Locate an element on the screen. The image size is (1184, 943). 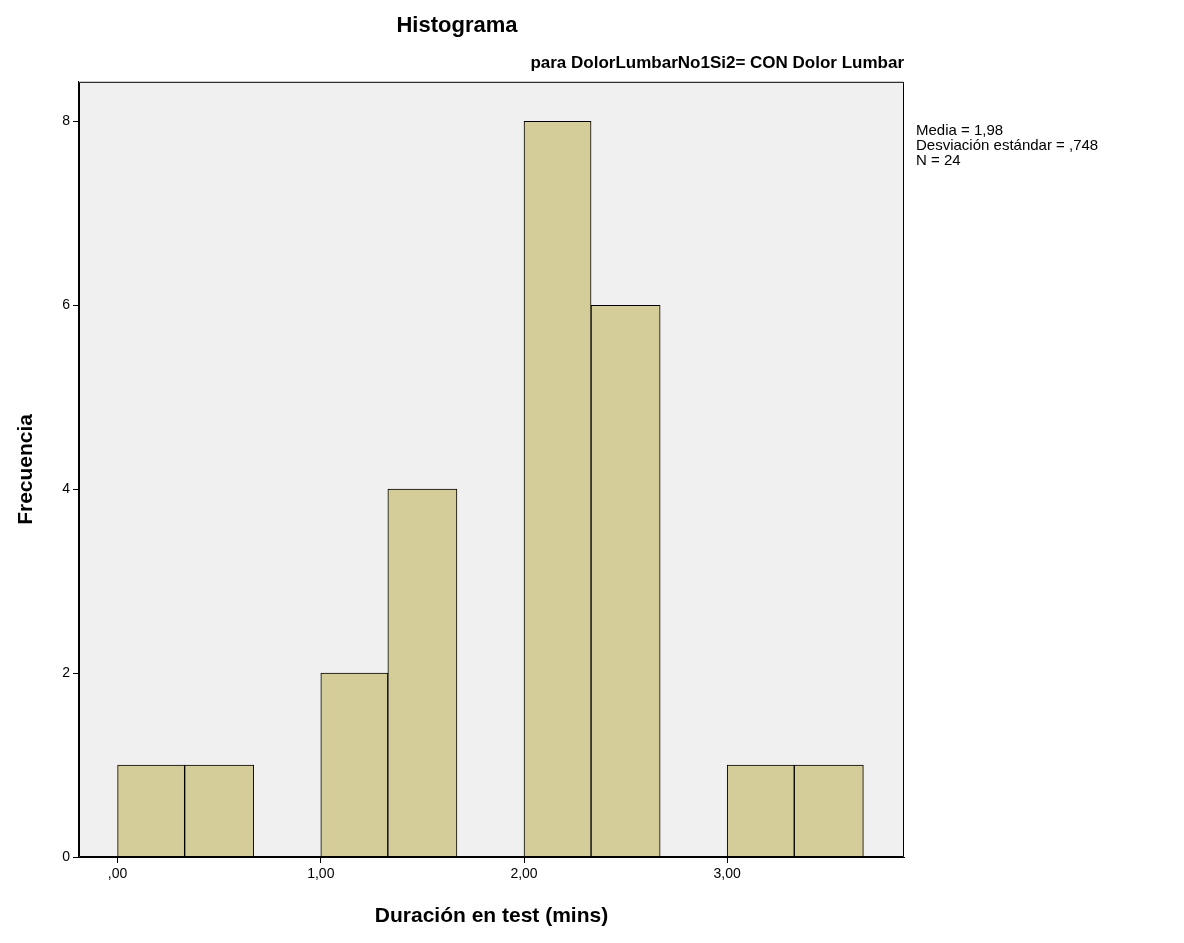
x-axis-title: Duración en test (mins) is located at coordinates (491, 915).